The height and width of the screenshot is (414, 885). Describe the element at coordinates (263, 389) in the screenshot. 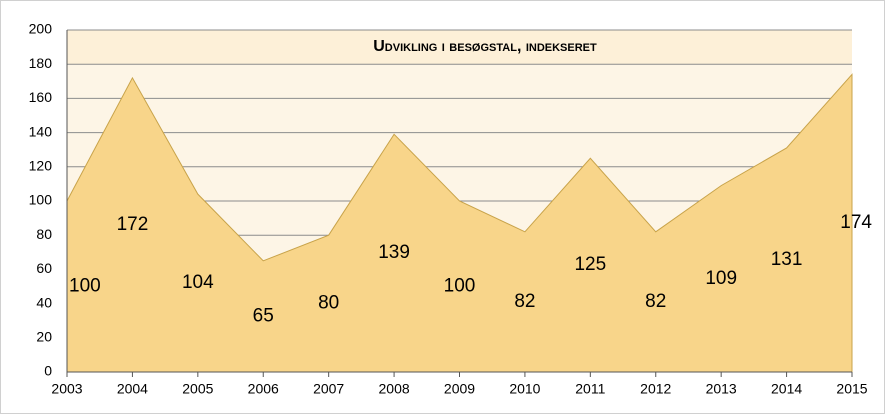

I see `x-tick-label: 2006` at that location.